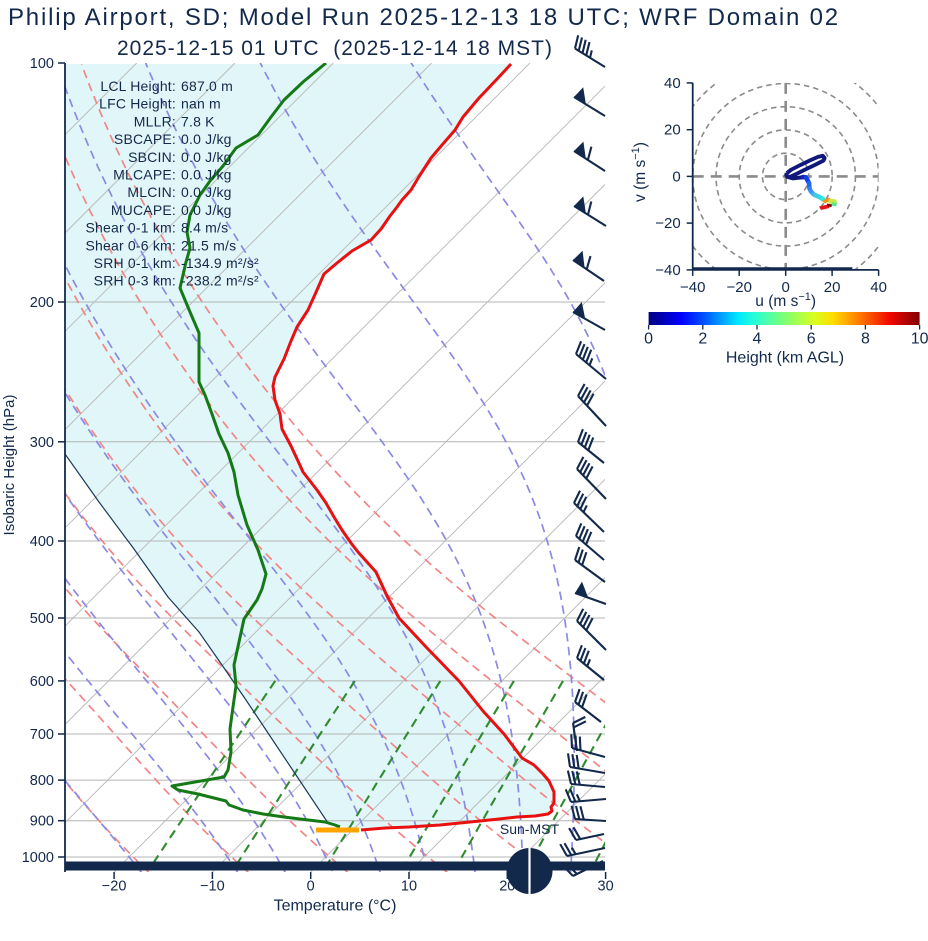 This screenshot has height=941, width=928. I want to click on svg-text: MUCAPE:, so click(143, 210).